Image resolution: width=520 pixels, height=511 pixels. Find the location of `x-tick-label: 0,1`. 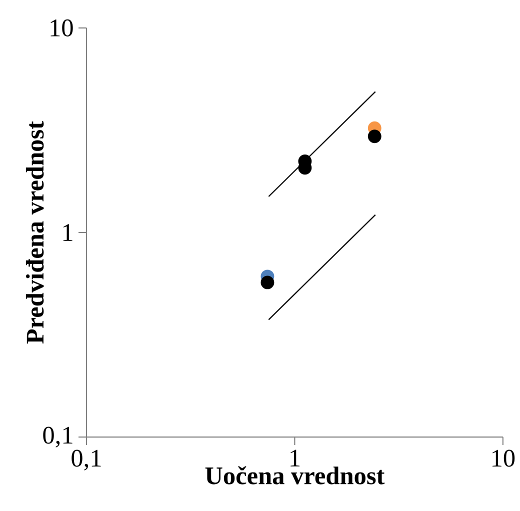

x-tick-label: 0,1 is located at coordinates (86, 460).